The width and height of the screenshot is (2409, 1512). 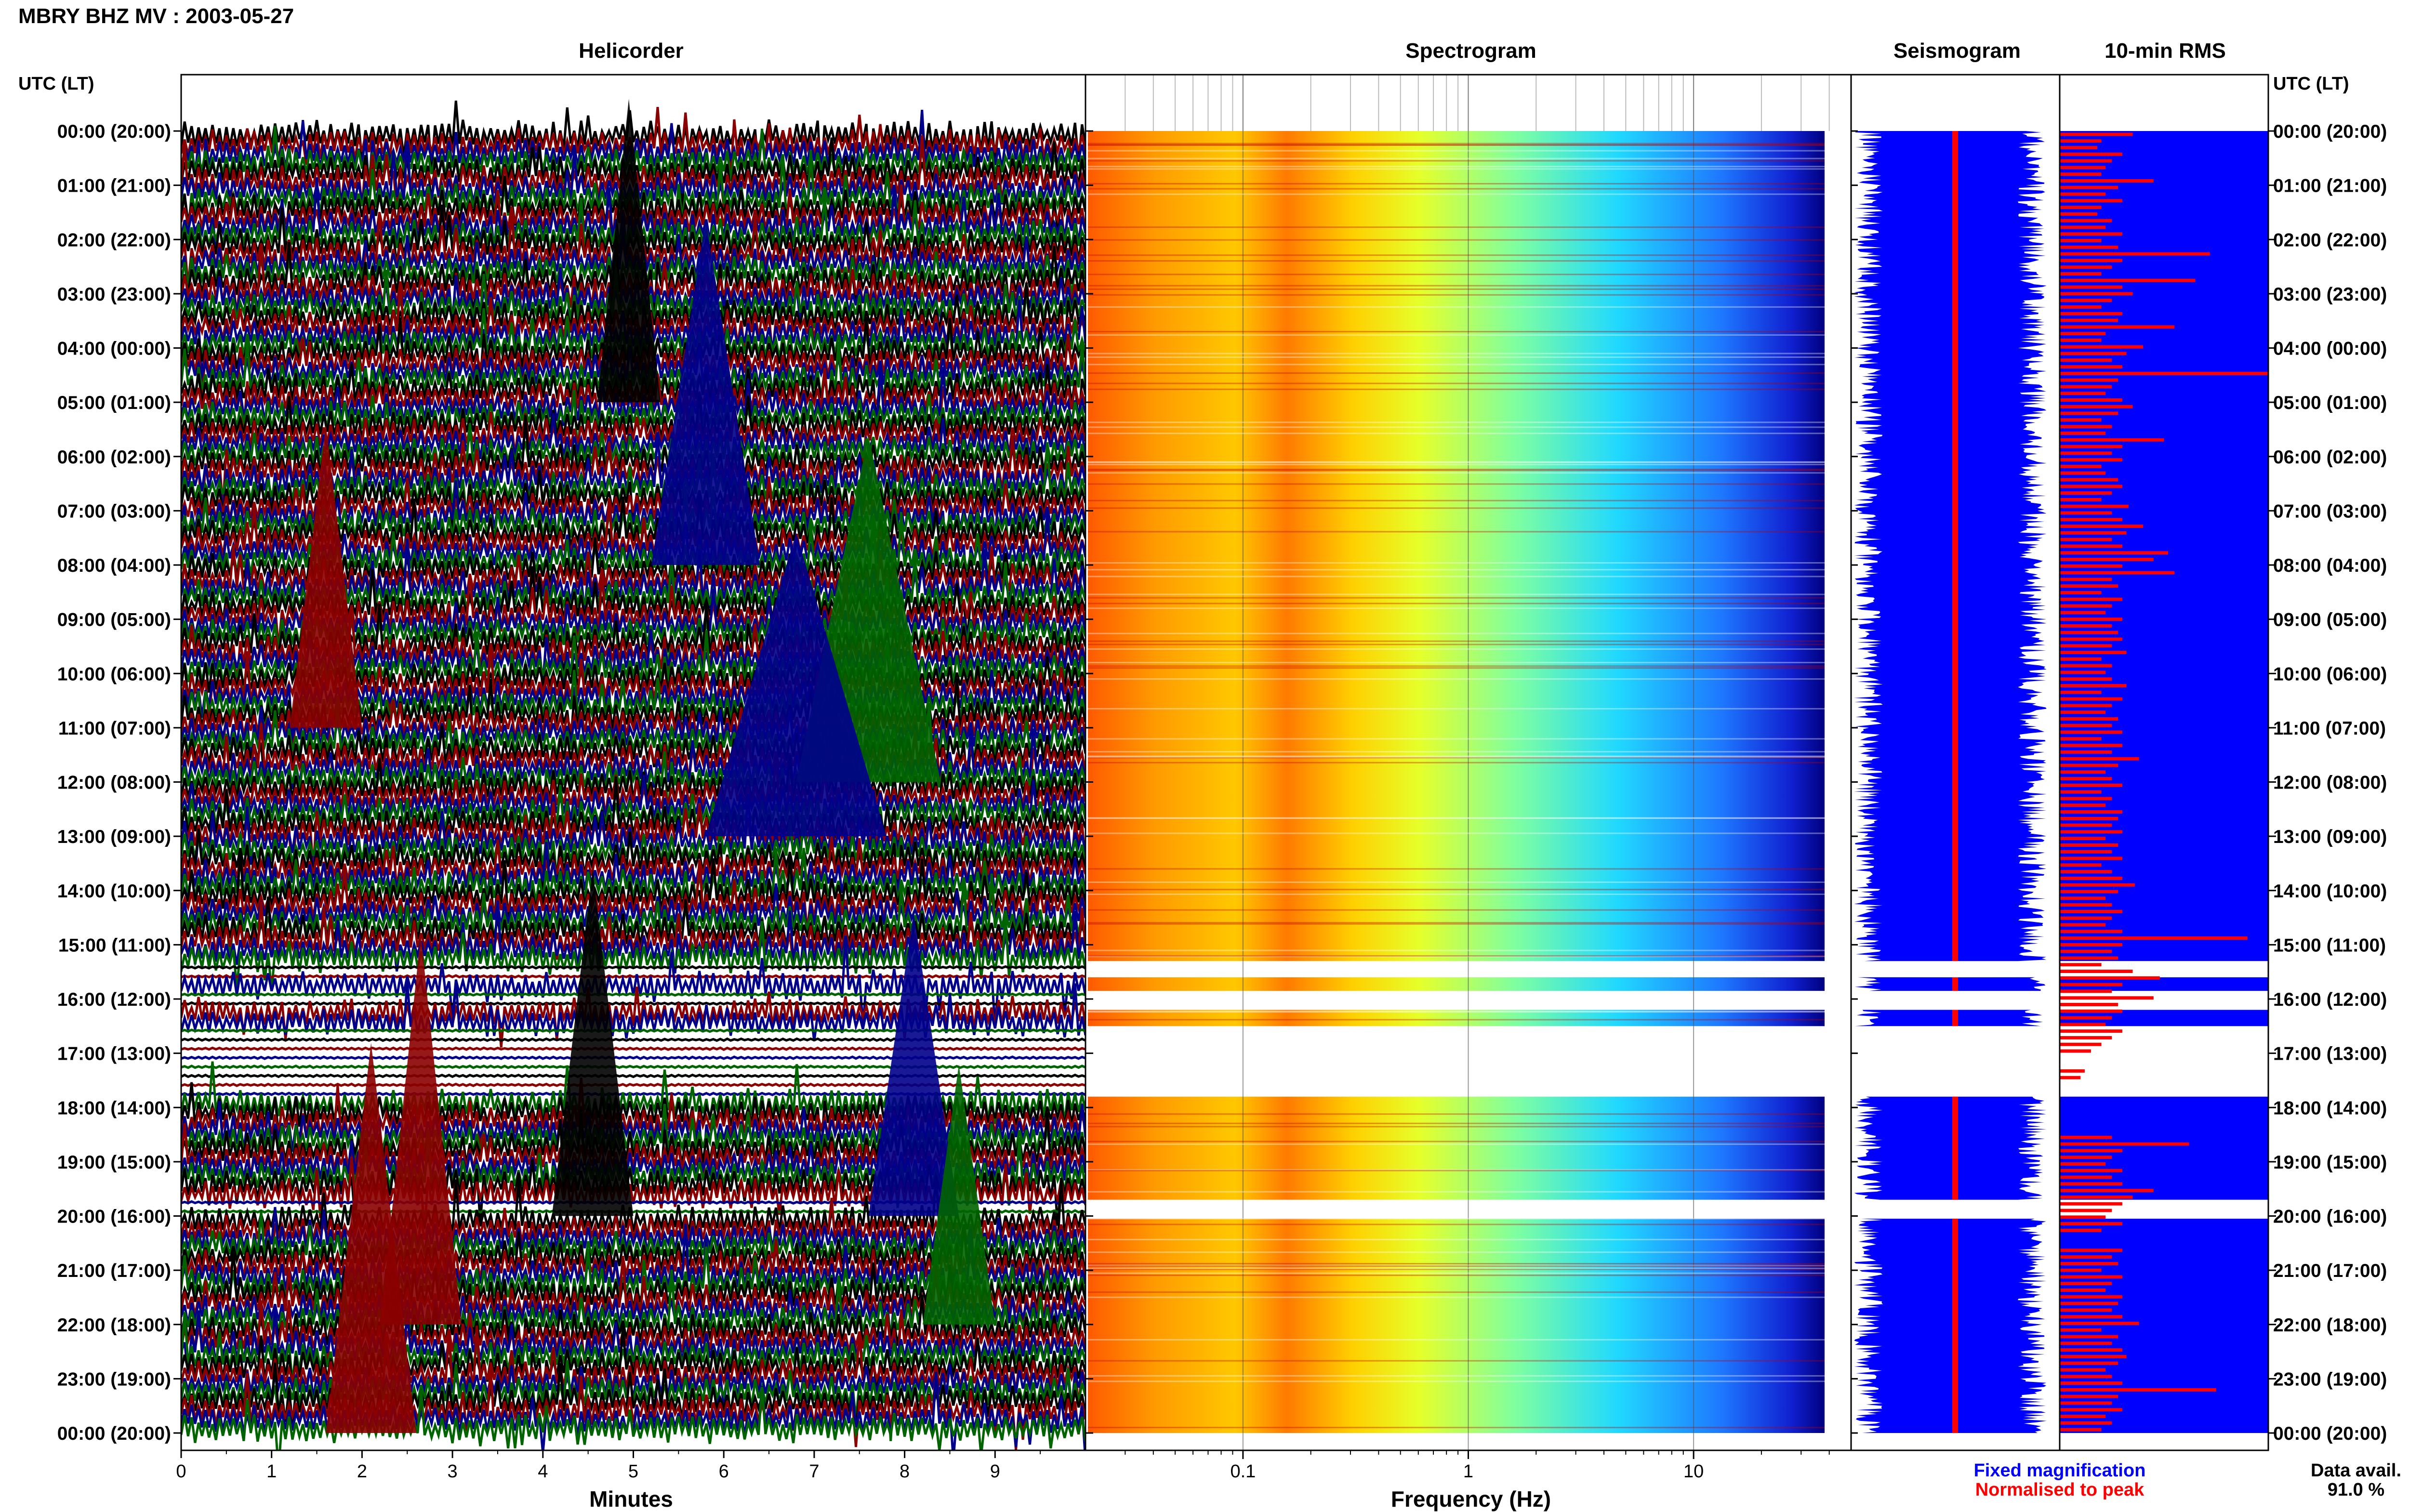 What do you see at coordinates (114, 511) in the screenshot?
I see `hour-label-left: 07:00 (03:00)` at bounding box center [114, 511].